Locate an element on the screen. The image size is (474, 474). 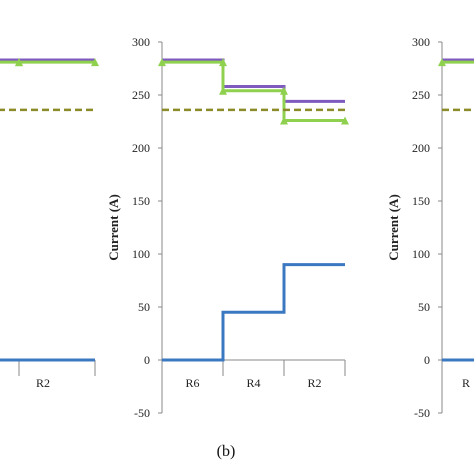
series-blue-line is located at coordinates (253, 312).